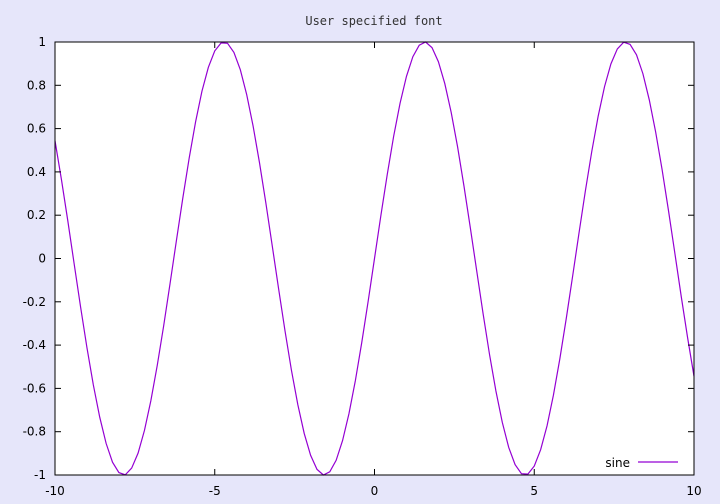 The width and height of the screenshot is (720, 504). What do you see at coordinates (36, 215) in the screenshot?
I see `y-tick-label: 0.2` at bounding box center [36, 215].